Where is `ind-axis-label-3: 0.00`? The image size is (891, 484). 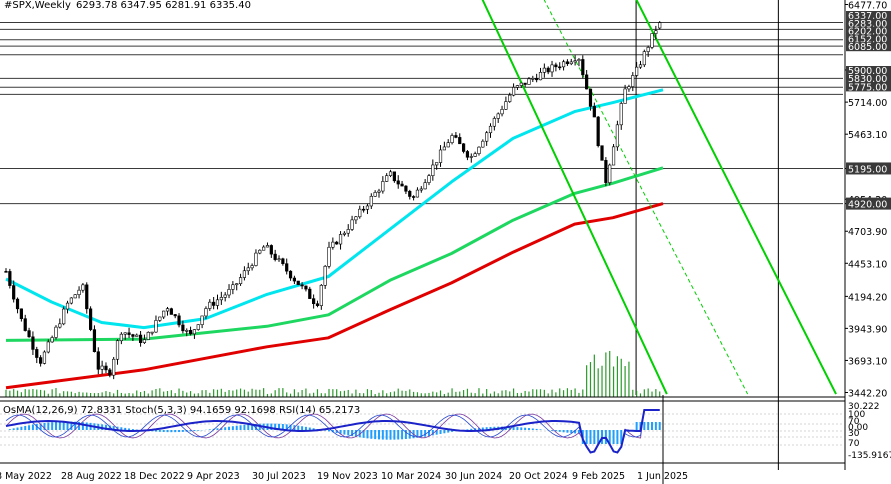
ind-axis-label-3: 0.00 is located at coordinates (858, 428).